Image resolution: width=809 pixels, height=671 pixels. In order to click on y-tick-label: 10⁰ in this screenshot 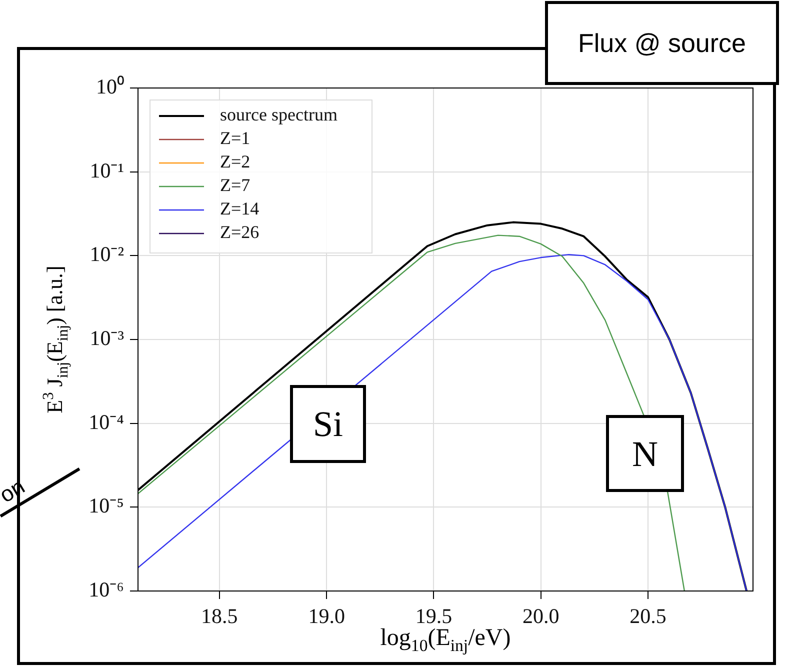, I will do `click(110, 86)`.